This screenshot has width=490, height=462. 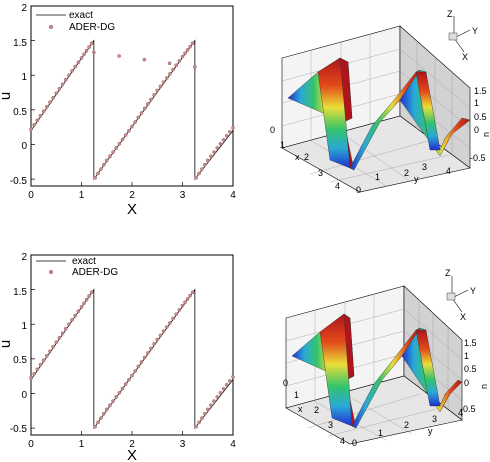 I want to click on box-floor, so click(x=376, y=154).